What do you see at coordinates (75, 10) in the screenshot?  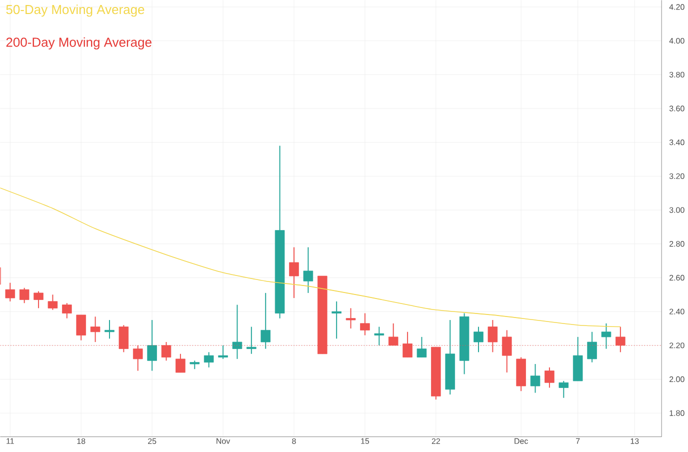 I see `text: 50-Day Moving Average` at bounding box center [75, 10].